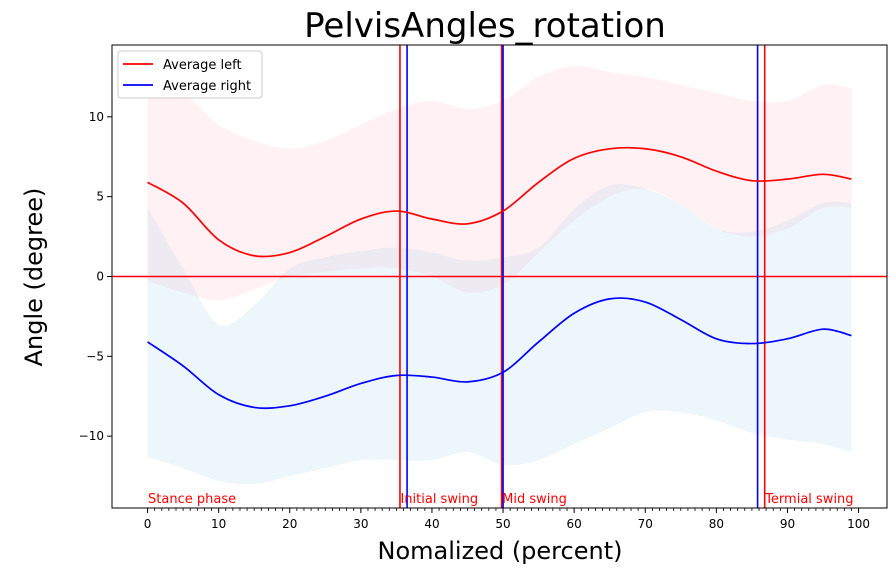 The width and height of the screenshot is (896, 574). What do you see at coordinates (192, 499) in the screenshot?
I see `phase-label-0: Stance phase` at bounding box center [192, 499].